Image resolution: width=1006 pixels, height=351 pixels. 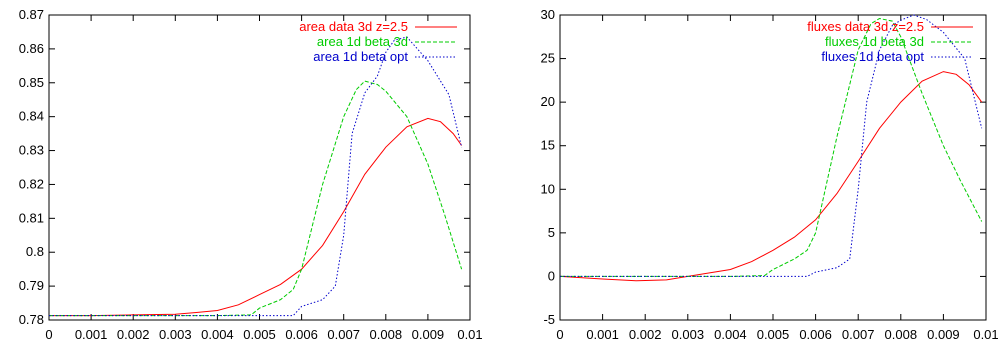 What do you see at coordinates (865, 26) in the screenshot?
I see `legend-label: fluxes data 3d z=2.5` at bounding box center [865, 26].